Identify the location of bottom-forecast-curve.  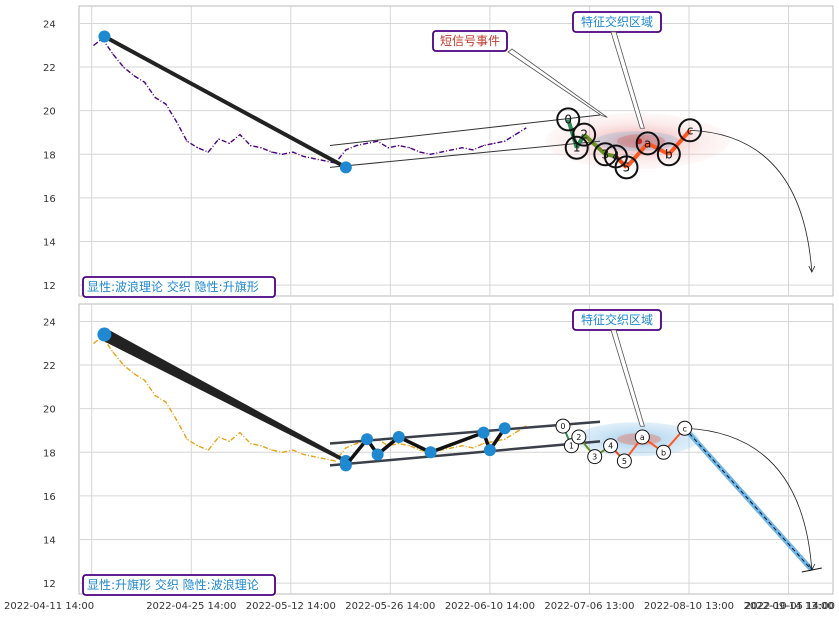
(748, 499).